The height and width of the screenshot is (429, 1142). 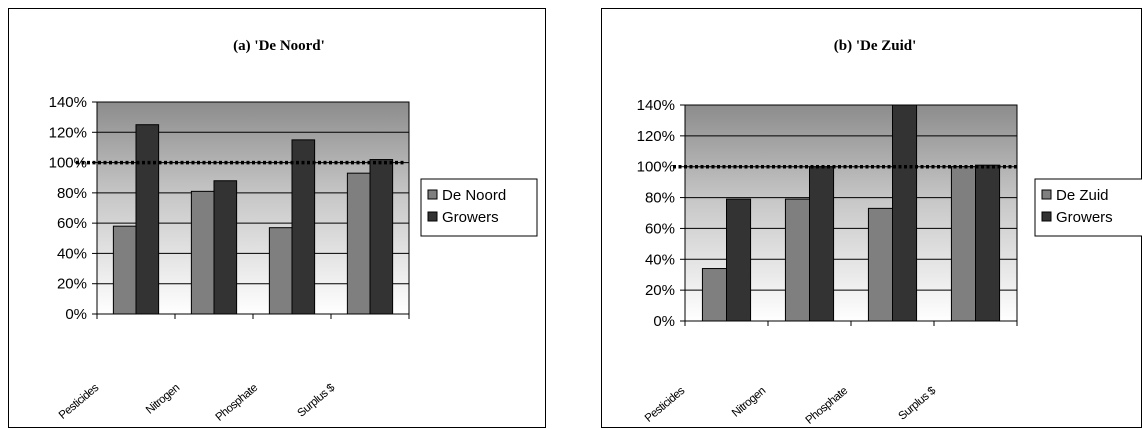 I want to click on bar-de-noord-pesticides, so click(x=124, y=270).